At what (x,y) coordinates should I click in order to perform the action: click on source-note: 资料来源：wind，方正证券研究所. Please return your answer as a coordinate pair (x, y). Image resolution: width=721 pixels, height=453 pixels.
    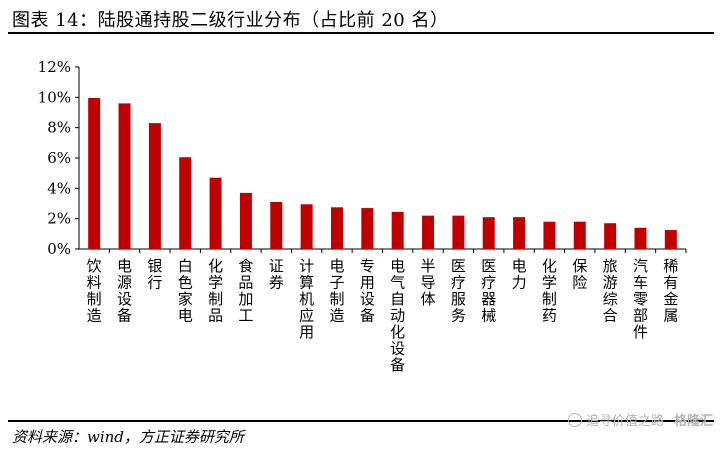
    Looking at the image, I should click on (128, 437).